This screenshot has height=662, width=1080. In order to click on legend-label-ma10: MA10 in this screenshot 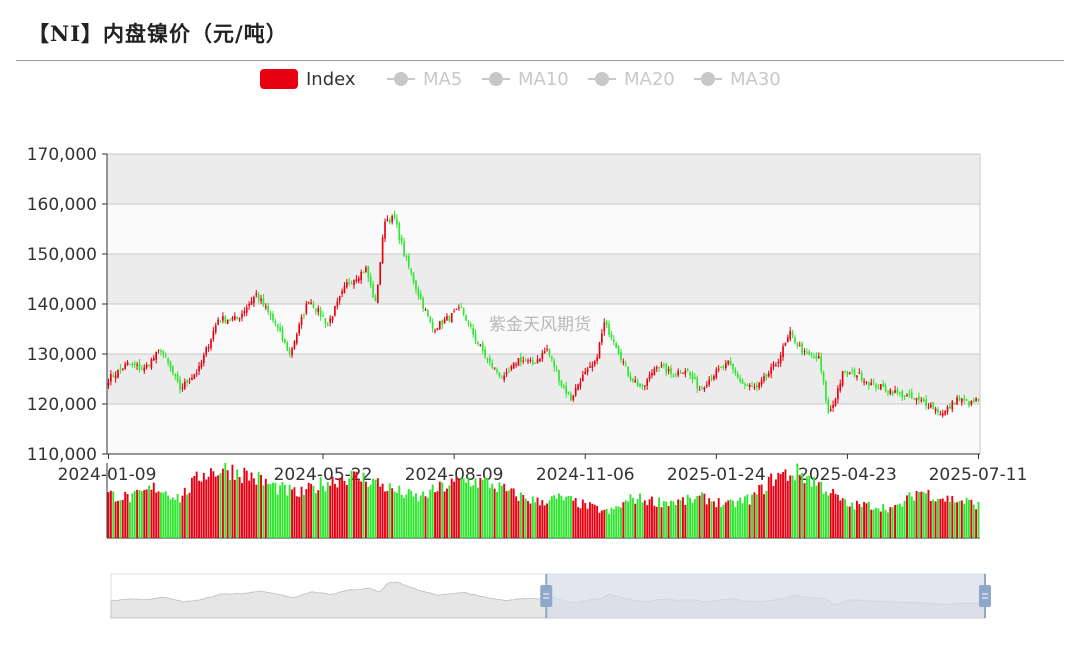, I will do `click(543, 79)`.